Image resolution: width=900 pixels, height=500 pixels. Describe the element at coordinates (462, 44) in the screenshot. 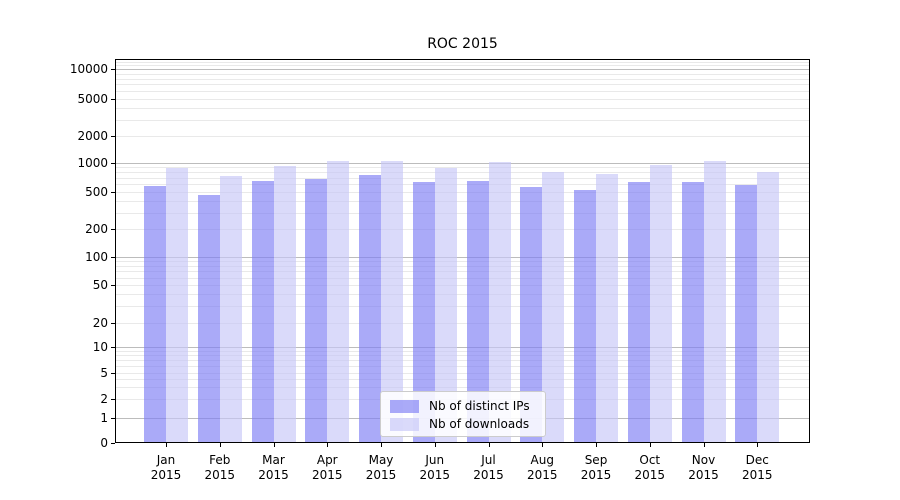

I see `chart-title: ROC 2015` at that location.